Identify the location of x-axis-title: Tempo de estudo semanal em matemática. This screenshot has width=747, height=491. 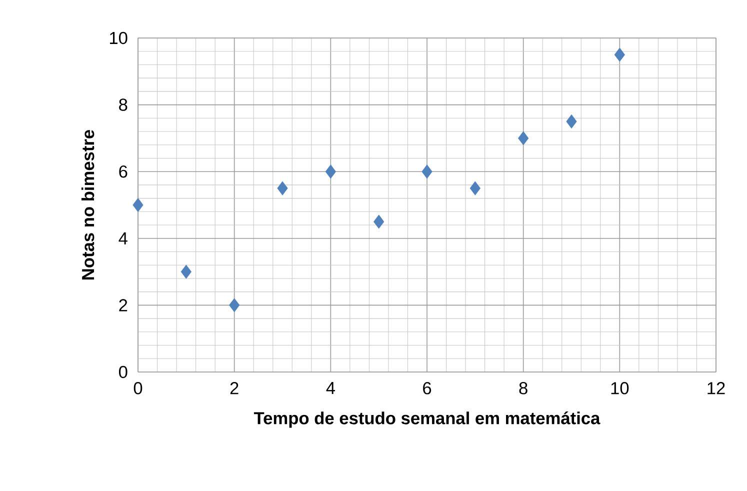
(427, 419).